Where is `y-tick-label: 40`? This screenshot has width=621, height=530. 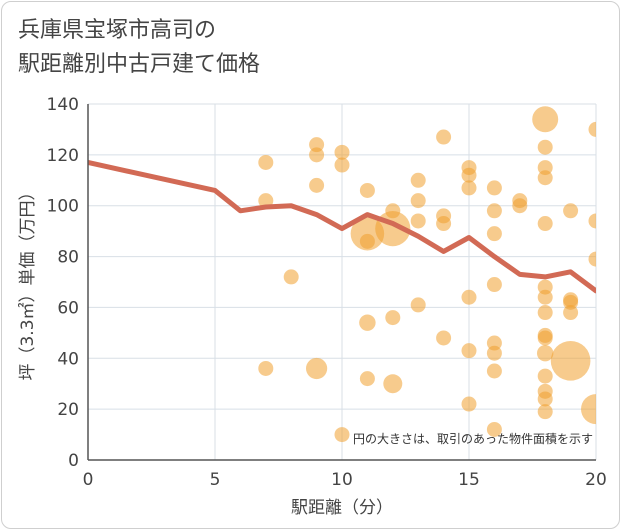
y-tick-label: 40 is located at coordinates (68, 359).